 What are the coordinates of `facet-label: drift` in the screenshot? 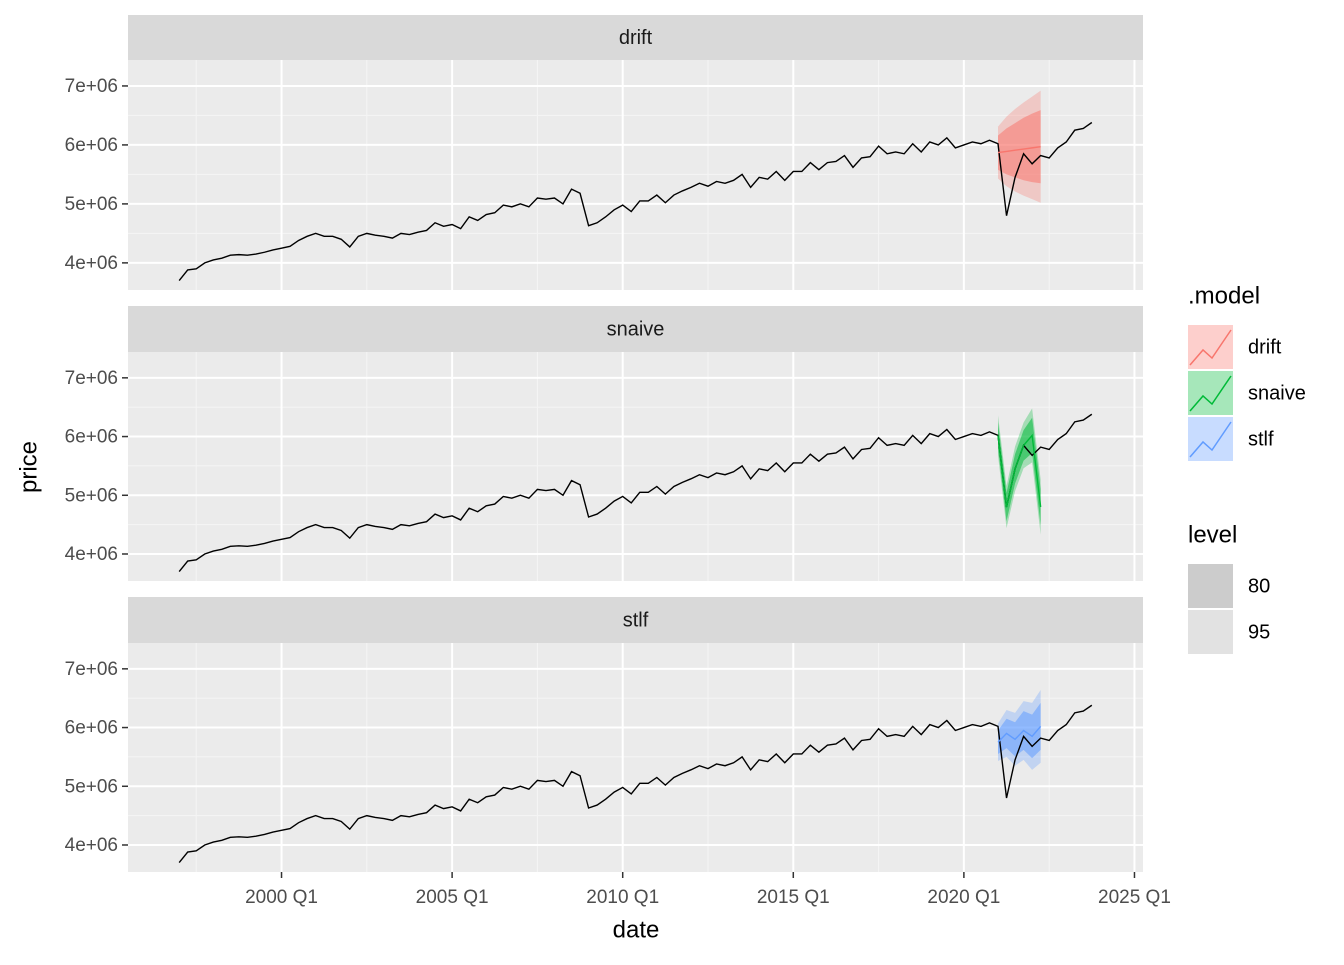 It's located at (636, 38).